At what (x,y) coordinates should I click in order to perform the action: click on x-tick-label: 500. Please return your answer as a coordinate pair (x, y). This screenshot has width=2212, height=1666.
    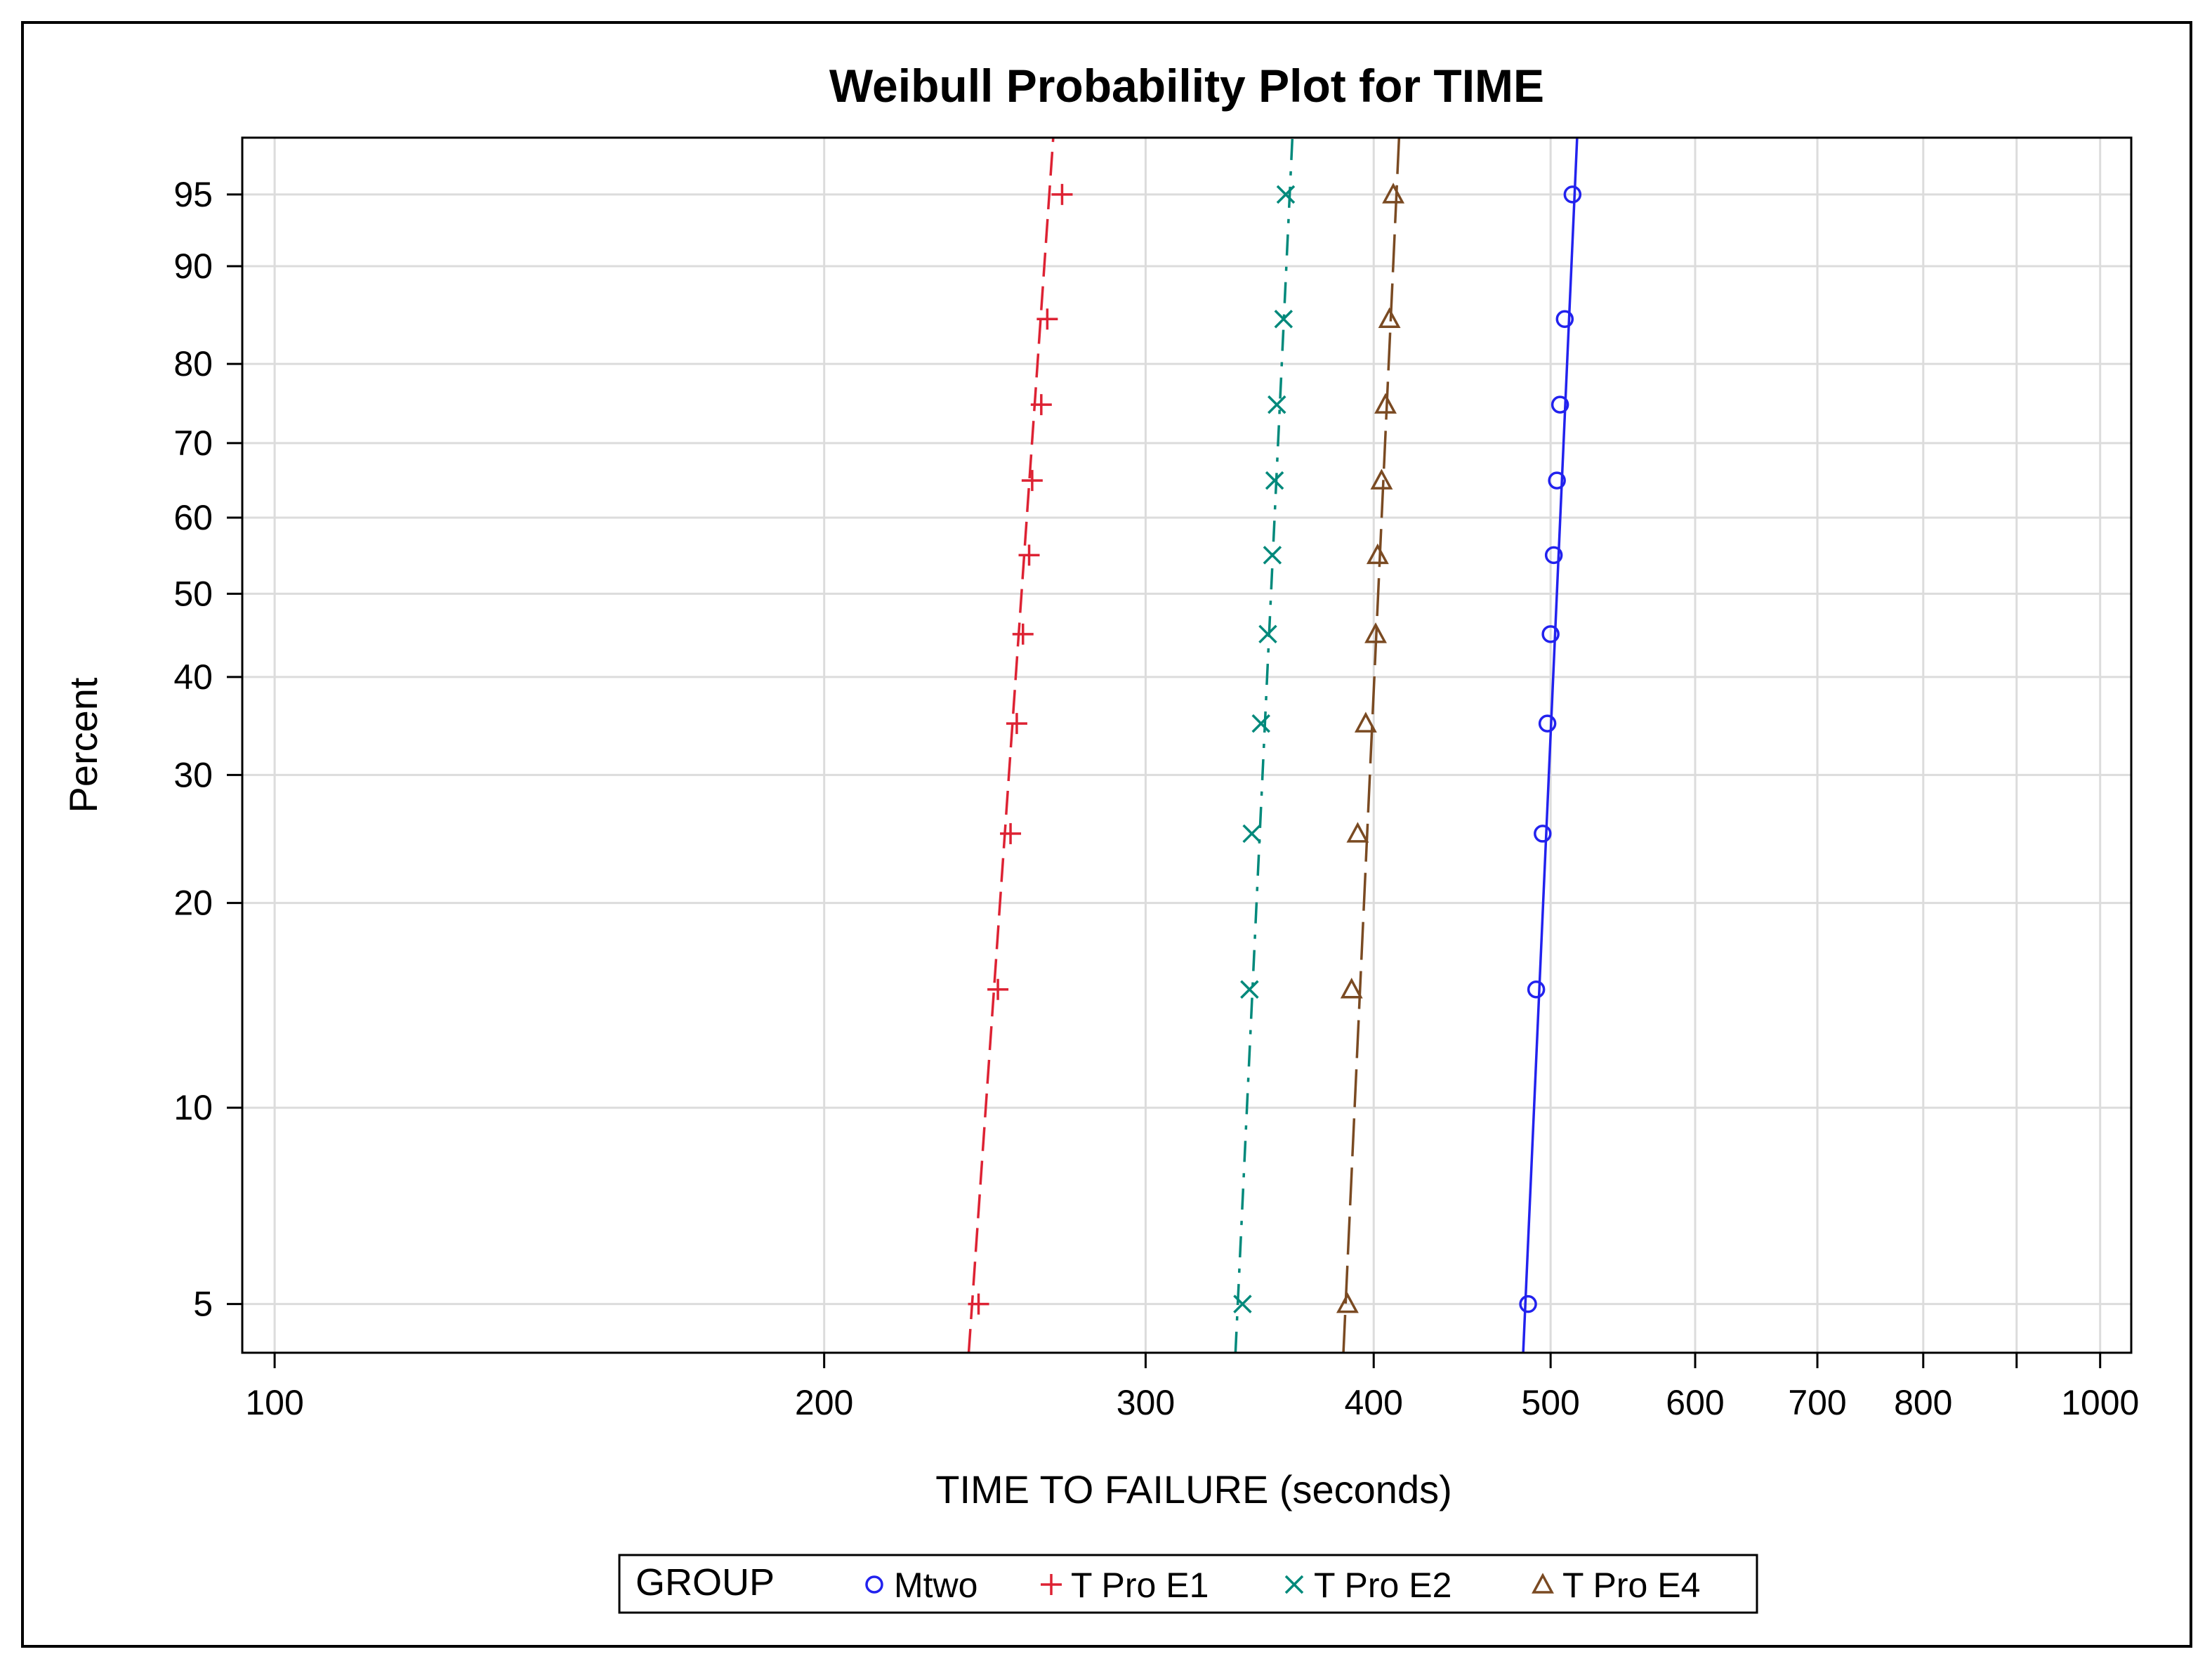
    Looking at the image, I should click on (1550, 1402).